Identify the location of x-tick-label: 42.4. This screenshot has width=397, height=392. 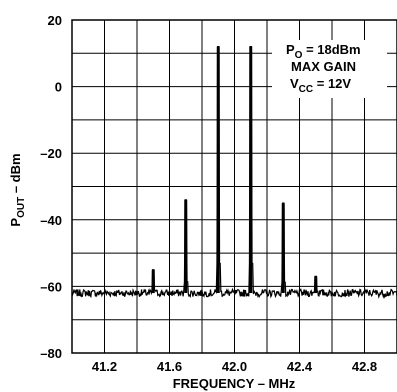
(300, 366).